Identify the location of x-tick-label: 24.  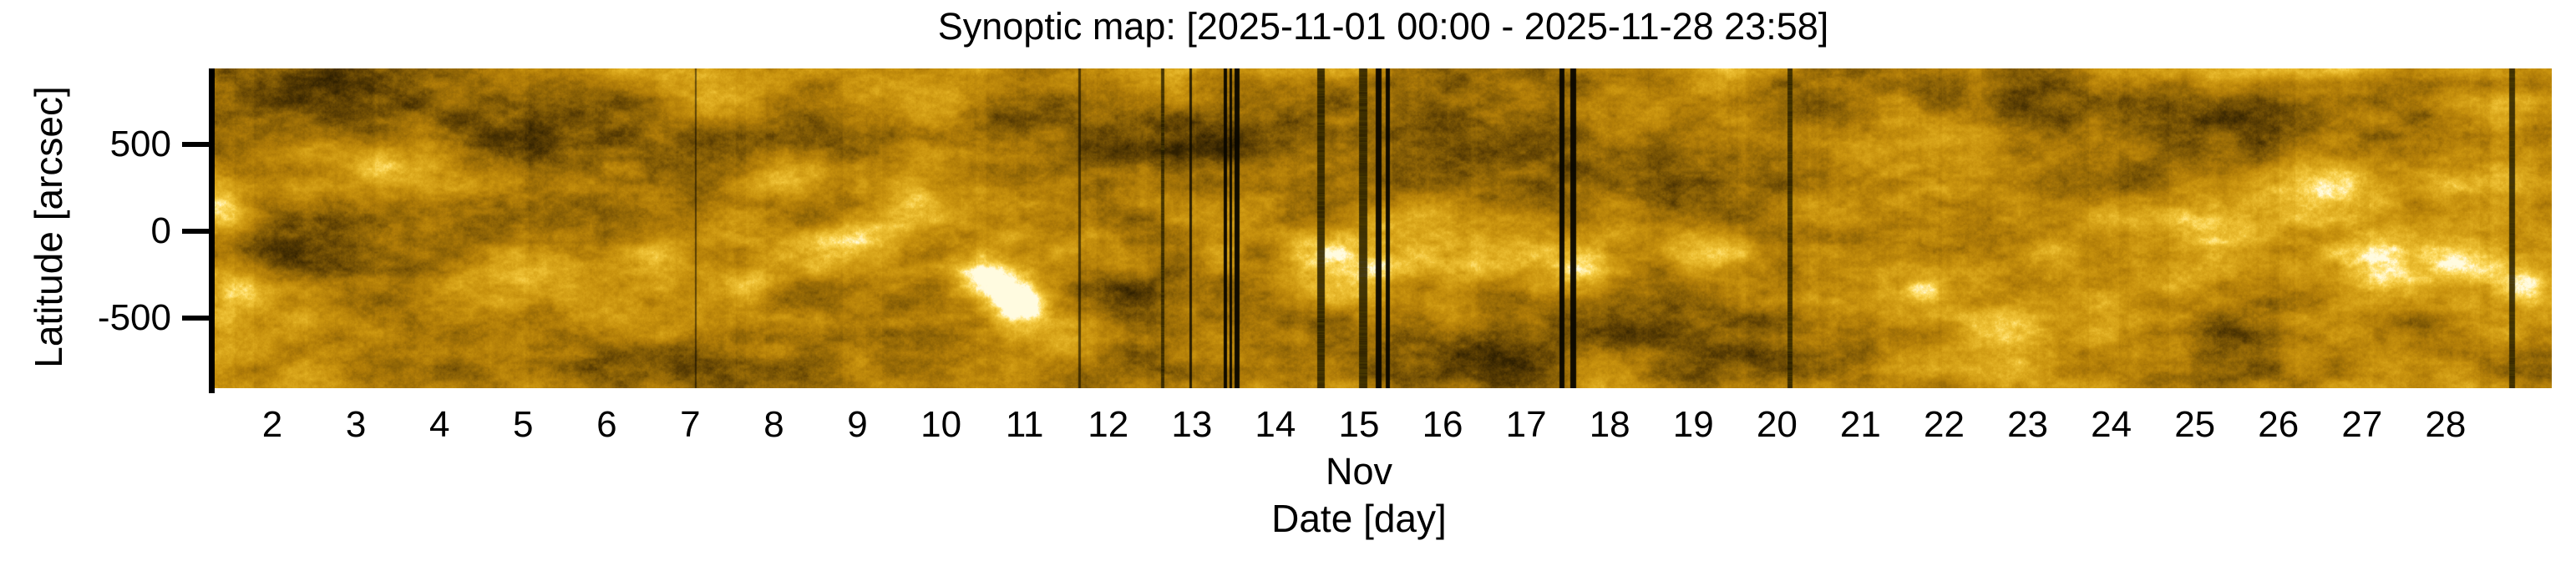
(2111, 425).